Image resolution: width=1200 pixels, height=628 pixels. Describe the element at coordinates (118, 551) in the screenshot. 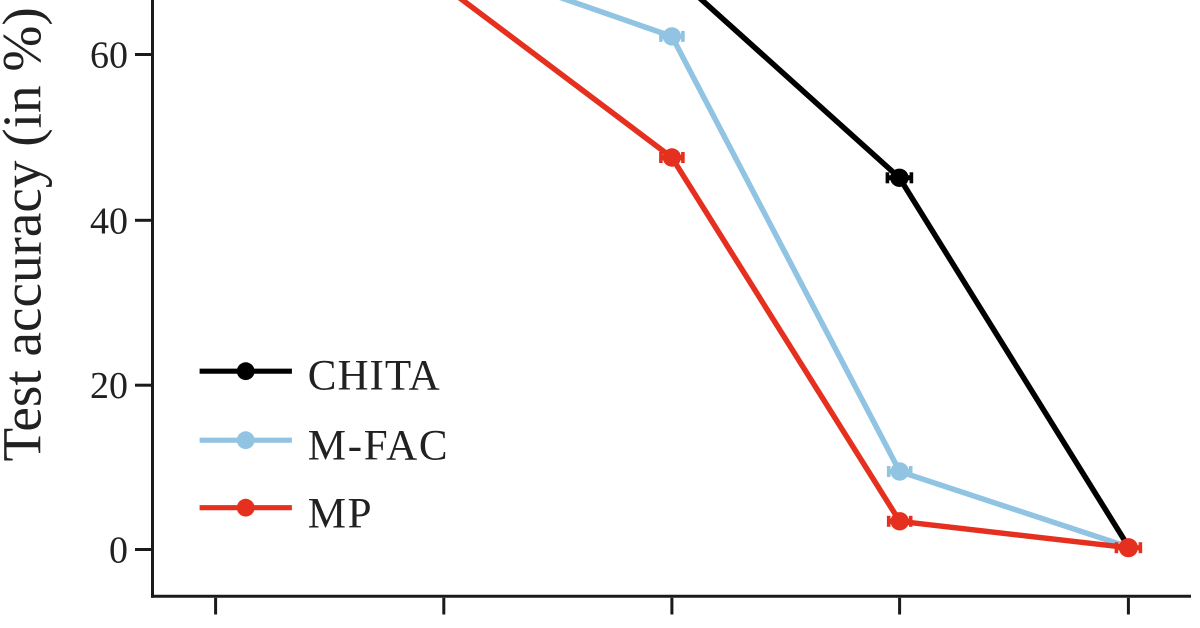

I see `svg-text: 0` at that location.